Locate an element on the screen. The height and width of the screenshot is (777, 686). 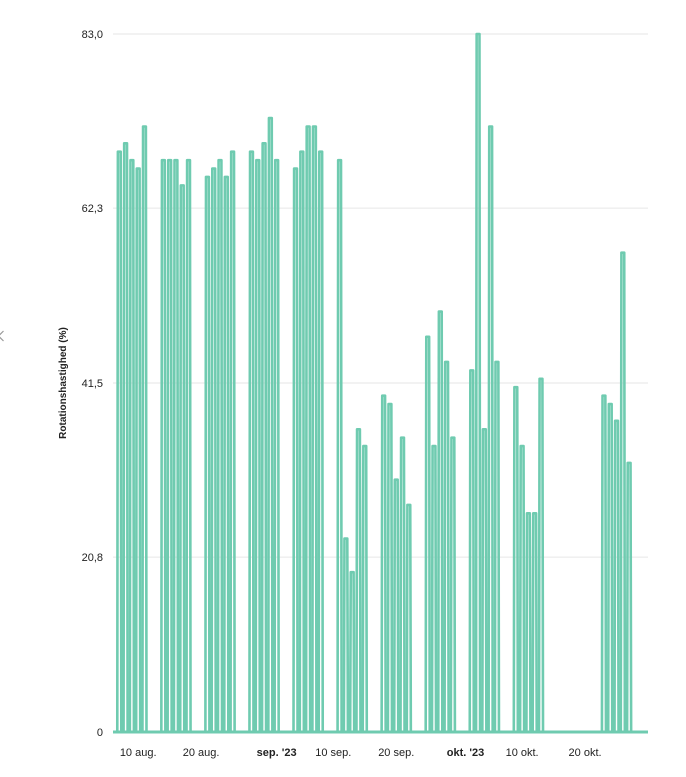
x-tick-label: 20 aug. is located at coordinates (201, 753).